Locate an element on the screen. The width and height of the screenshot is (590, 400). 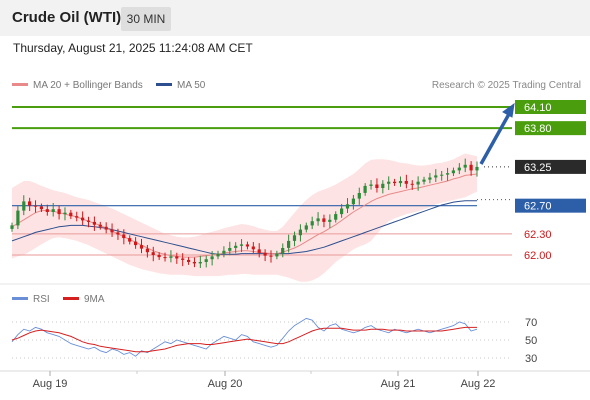
legend-9ma-label: 9MA is located at coordinates (94, 299).